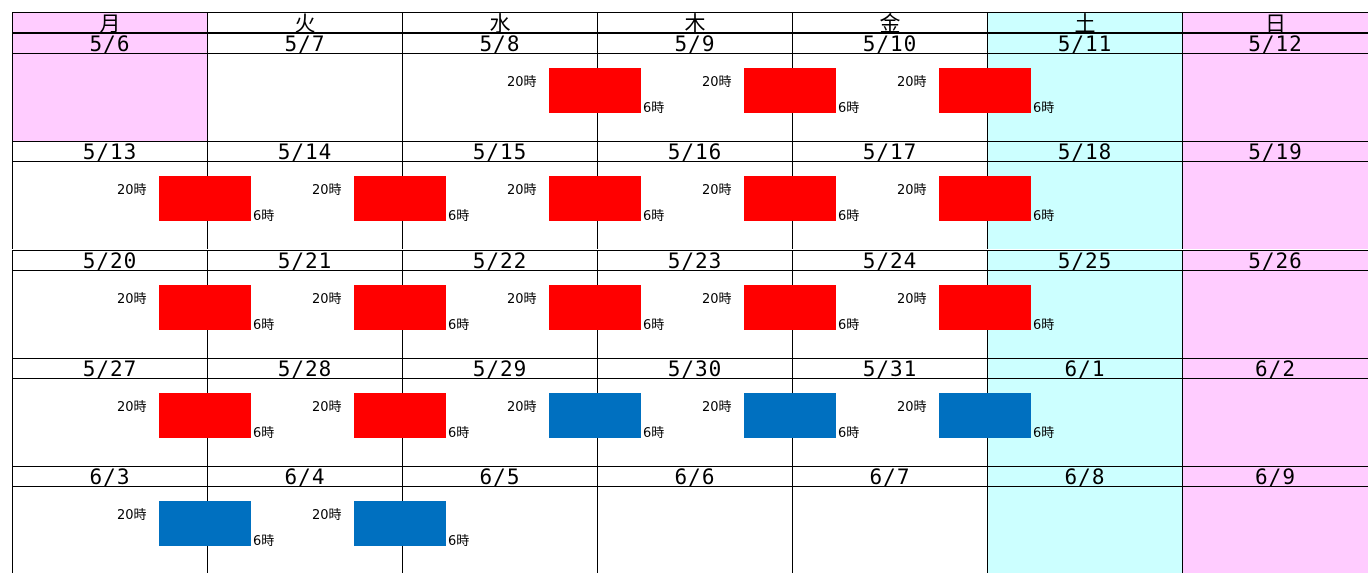 This screenshot has width=1368, height=576. What do you see at coordinates (889, 24) in the screenshot?
I see `weekday-header: 金` at bounding box center [889, 24].